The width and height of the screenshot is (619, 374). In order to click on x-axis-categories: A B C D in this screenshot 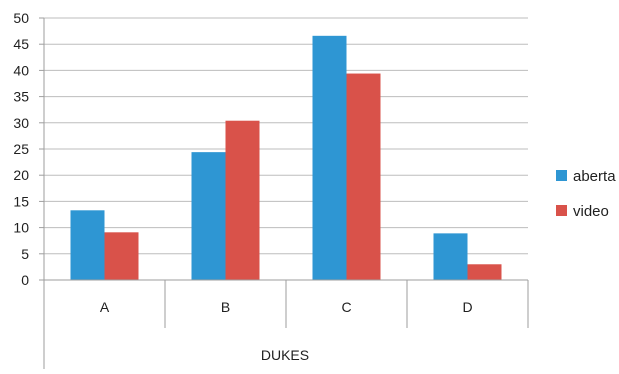, I will do `click(314, 304)`.